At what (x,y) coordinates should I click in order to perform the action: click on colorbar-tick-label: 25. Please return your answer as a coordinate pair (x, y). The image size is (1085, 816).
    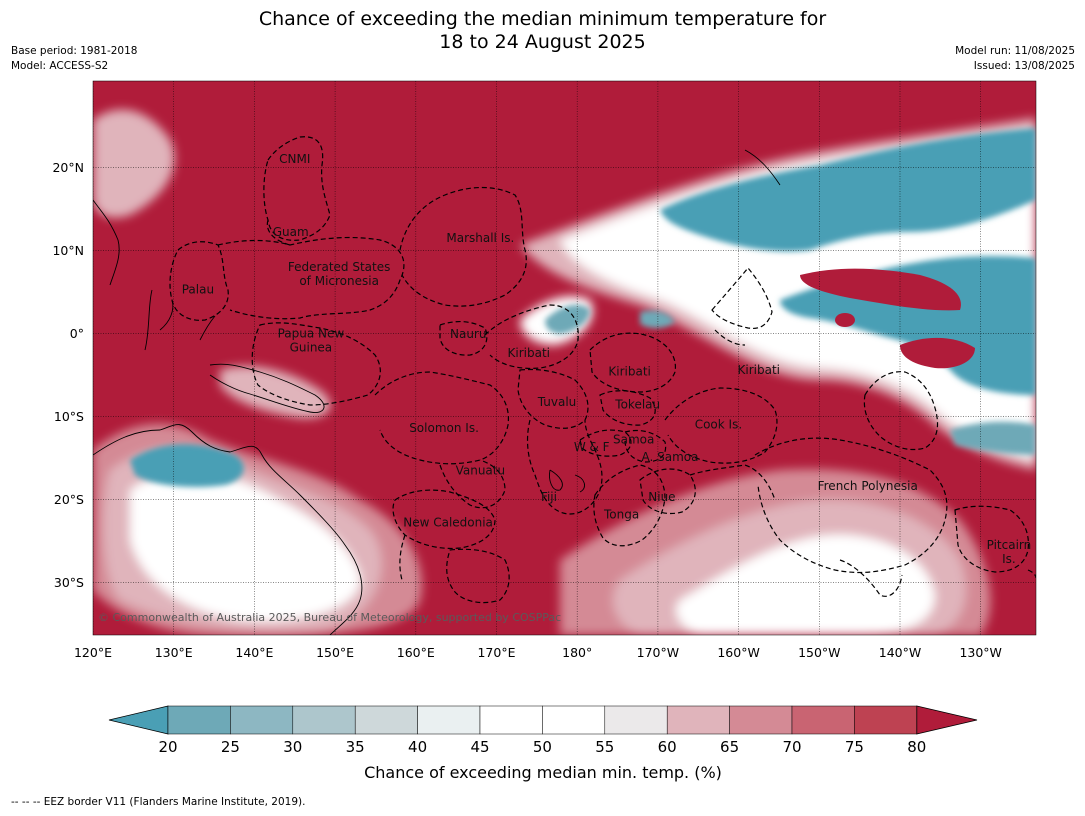
    Looking at the image, I should click on (230, 747).